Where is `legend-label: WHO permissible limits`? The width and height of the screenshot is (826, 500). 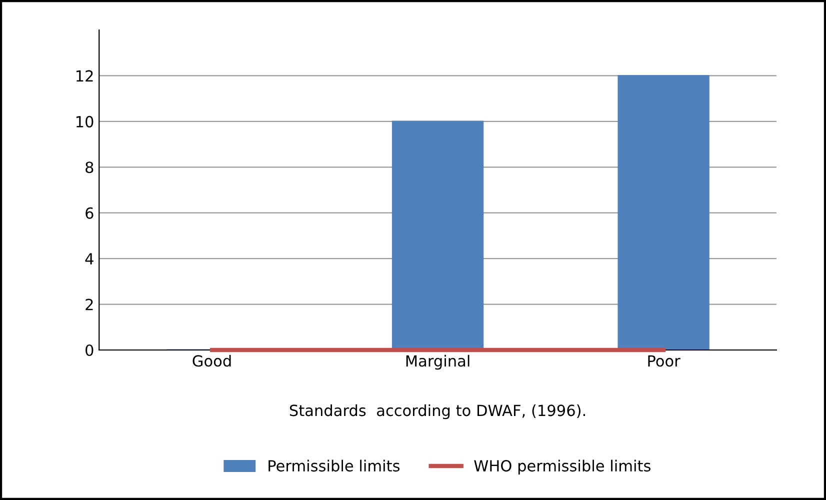
legend-label: WHO permissible limits is located at coordinates (562, 467).